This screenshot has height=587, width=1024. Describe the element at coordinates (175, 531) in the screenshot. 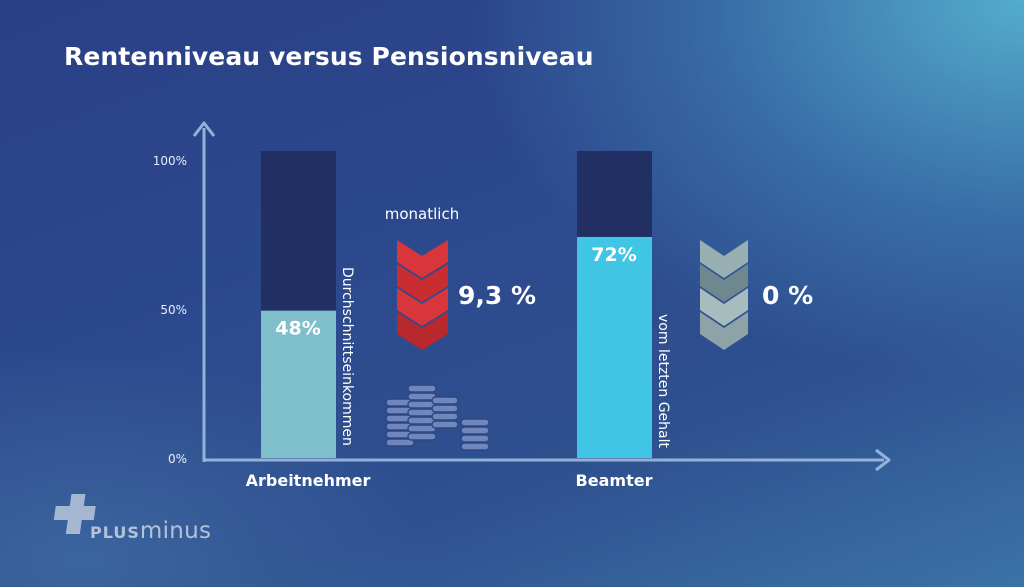

I see `logo-minus-text: minus` at that location.